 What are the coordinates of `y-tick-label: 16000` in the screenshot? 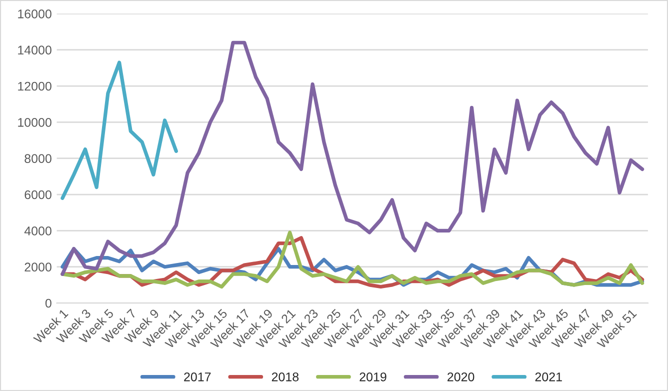 It's located at (35, 13).